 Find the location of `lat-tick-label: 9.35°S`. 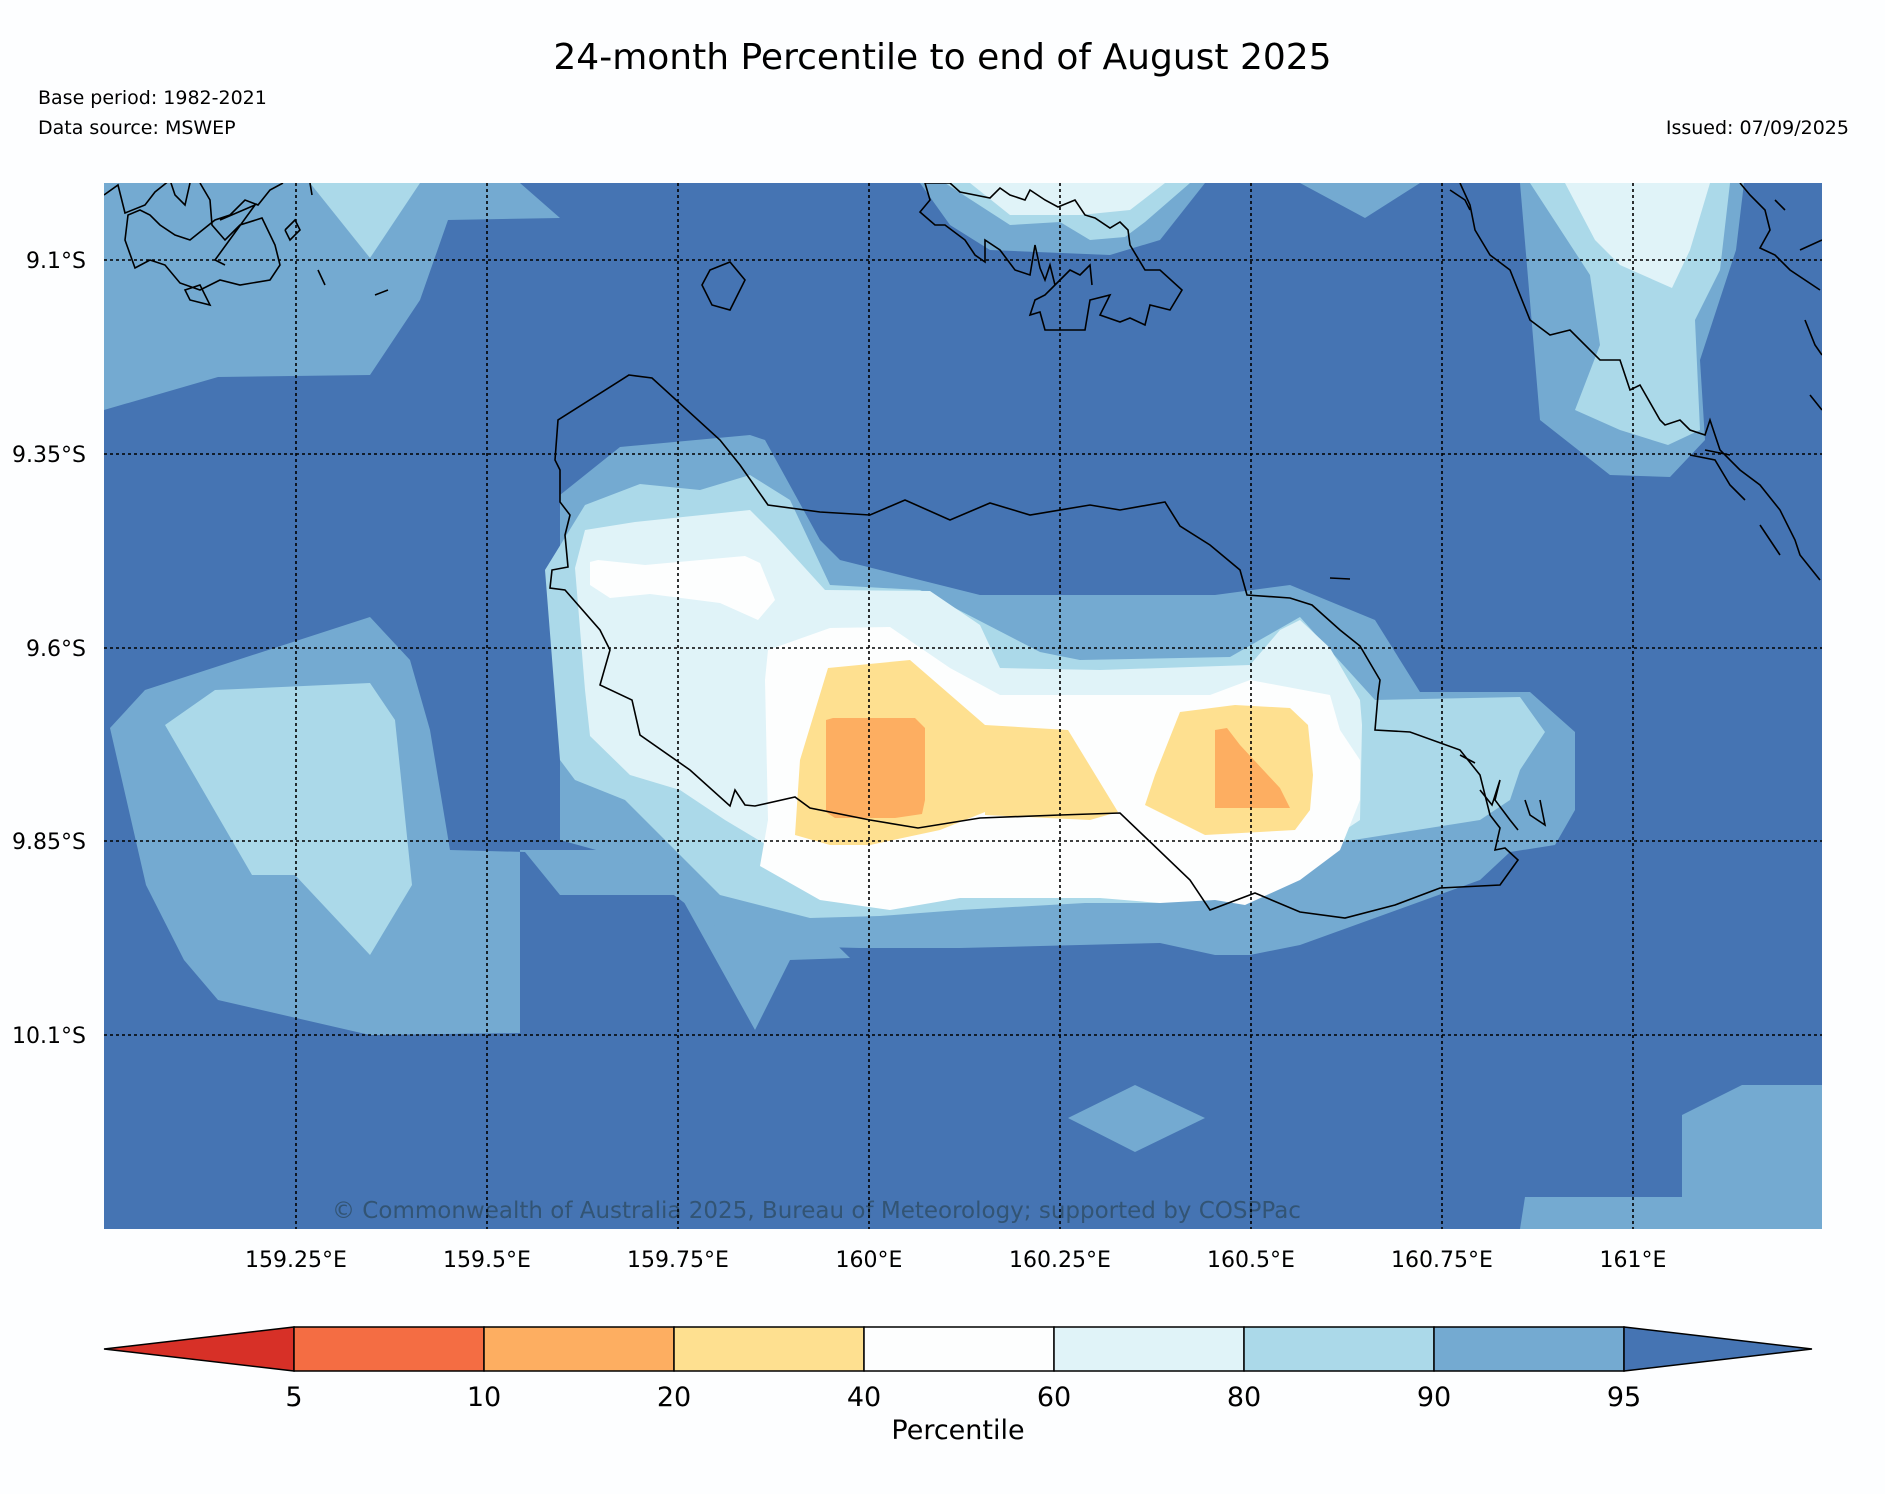

lat-tick-label: 9.35°S is located at coordinates (49, 455).